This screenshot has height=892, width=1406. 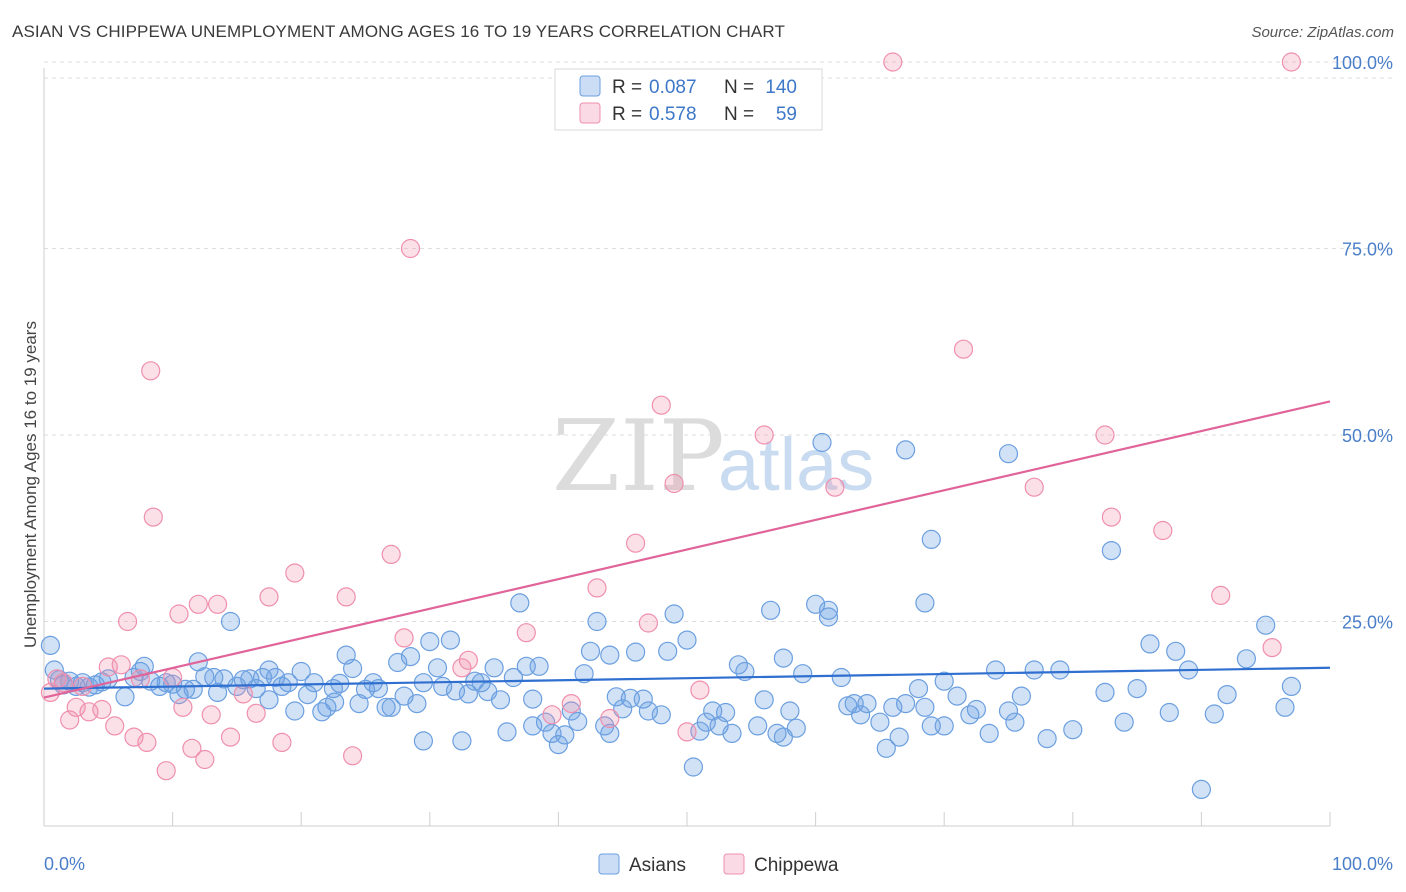 What do you see at coordinates (687, 678) in the screenshot?
I see `trend-line-asians` at bounding box center [687, 678].